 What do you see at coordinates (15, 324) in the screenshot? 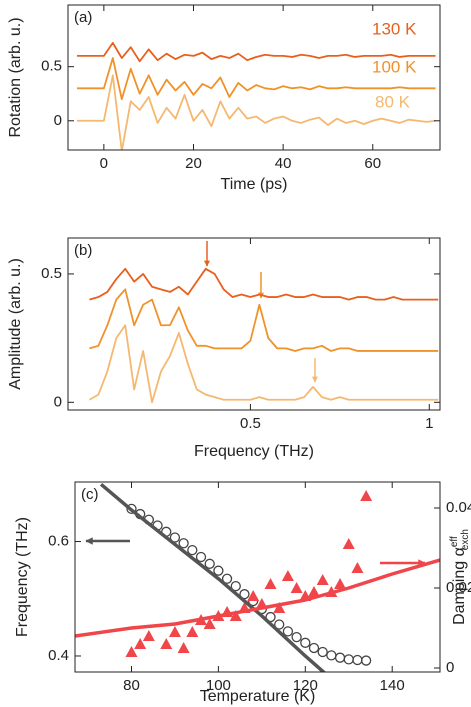
I see `y-axis-label: Amplitude (arb. u.)` at bounding box center [15, 324].